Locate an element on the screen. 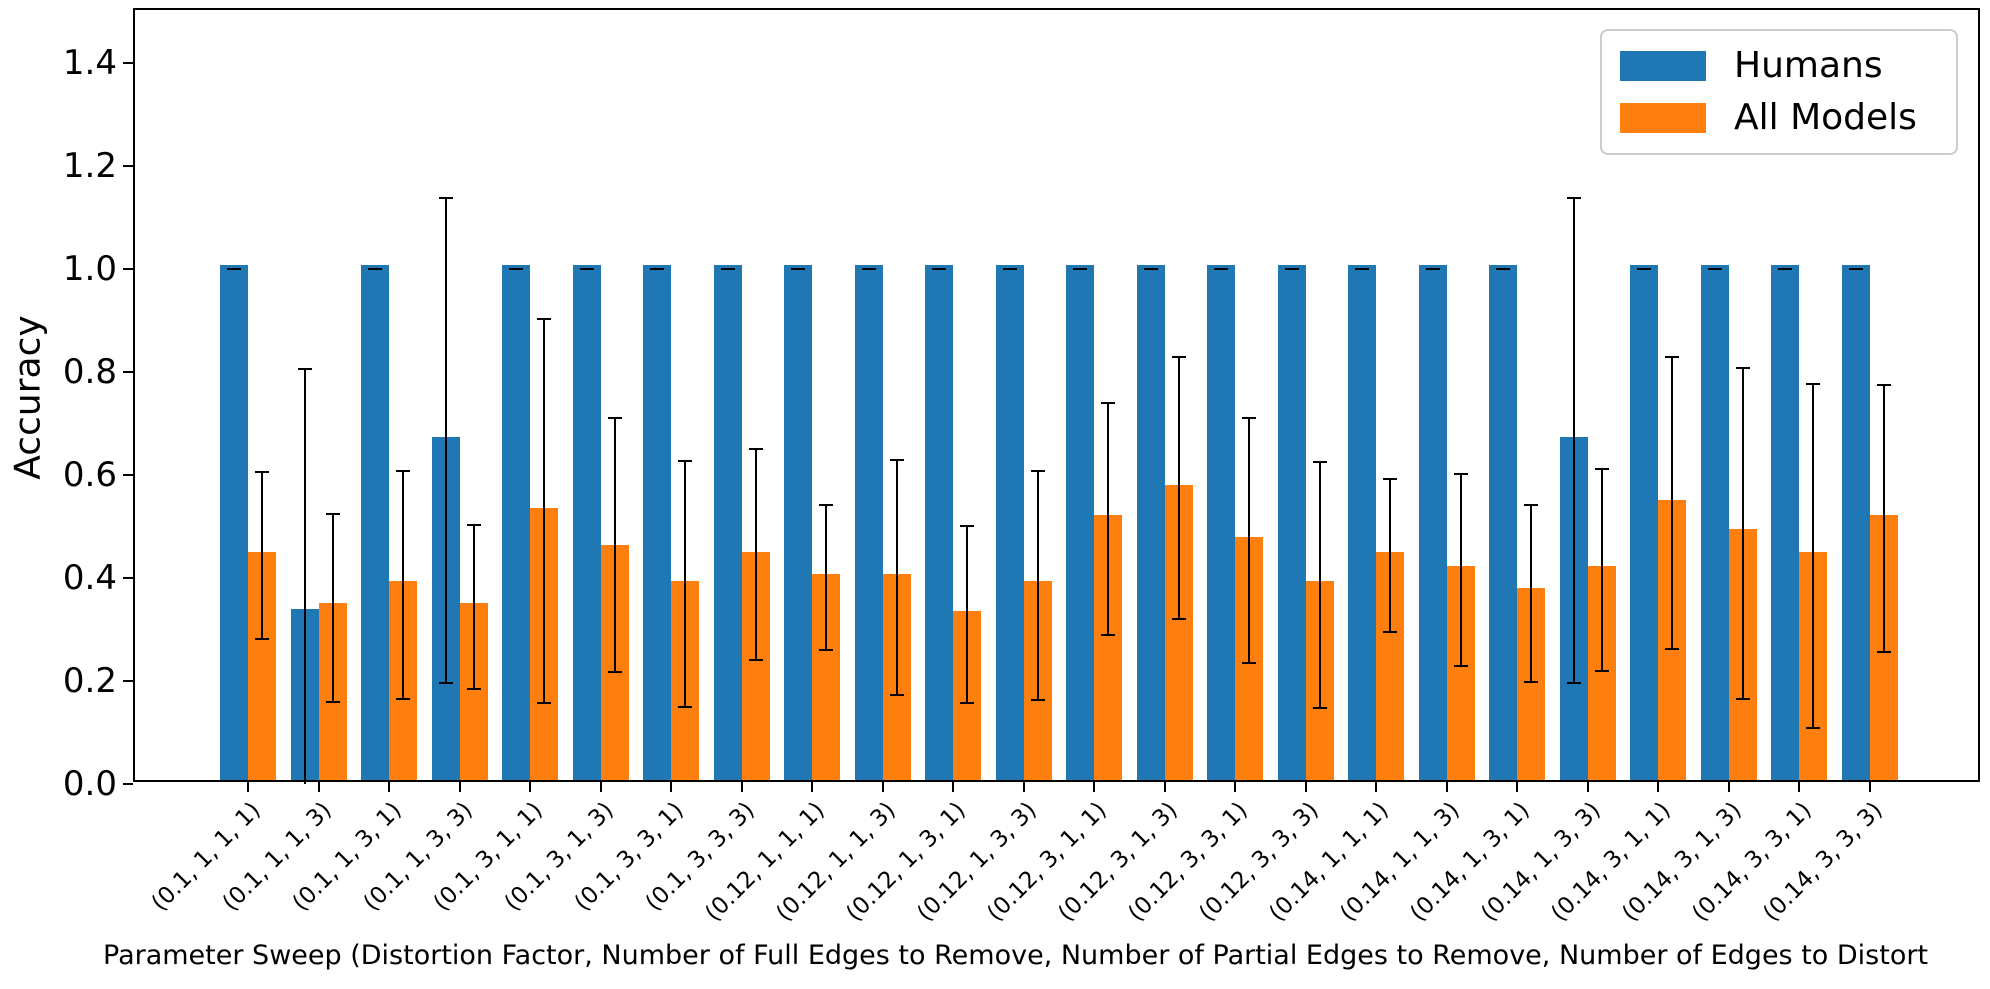 This screenshot has width=1990, height=989. y-tick-label: 0.4 is located at coordinates (89, 578).